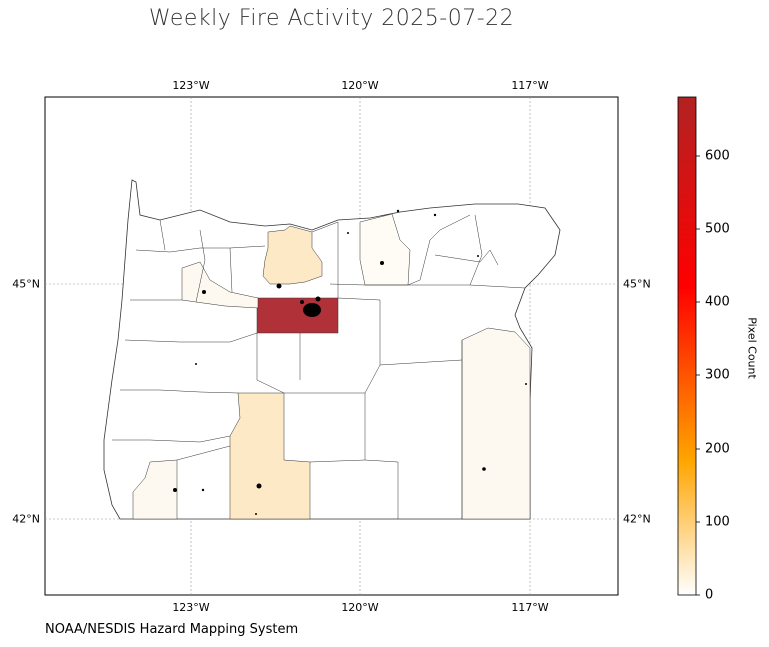  Describe the element at coordinates (360, 85) in the screenshot. I see `lon-tick-top-120w: 120°W` at that location.